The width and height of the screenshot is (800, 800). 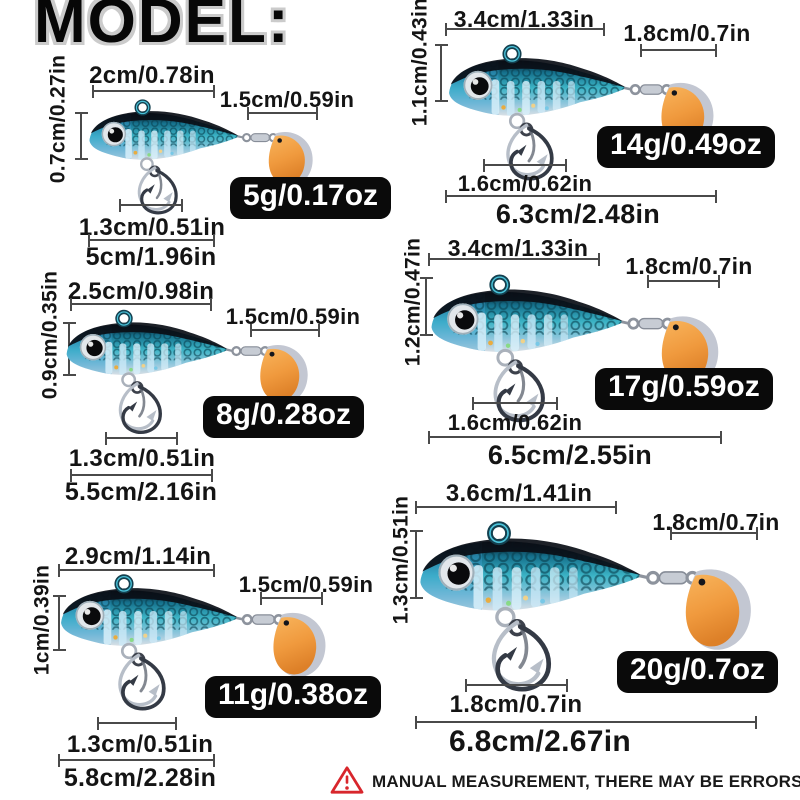 What do you see at coordinates (698, 672) in the screenshot?
I see `weight-badge: 20g/0.7oz` at bounding box center [698, 672].